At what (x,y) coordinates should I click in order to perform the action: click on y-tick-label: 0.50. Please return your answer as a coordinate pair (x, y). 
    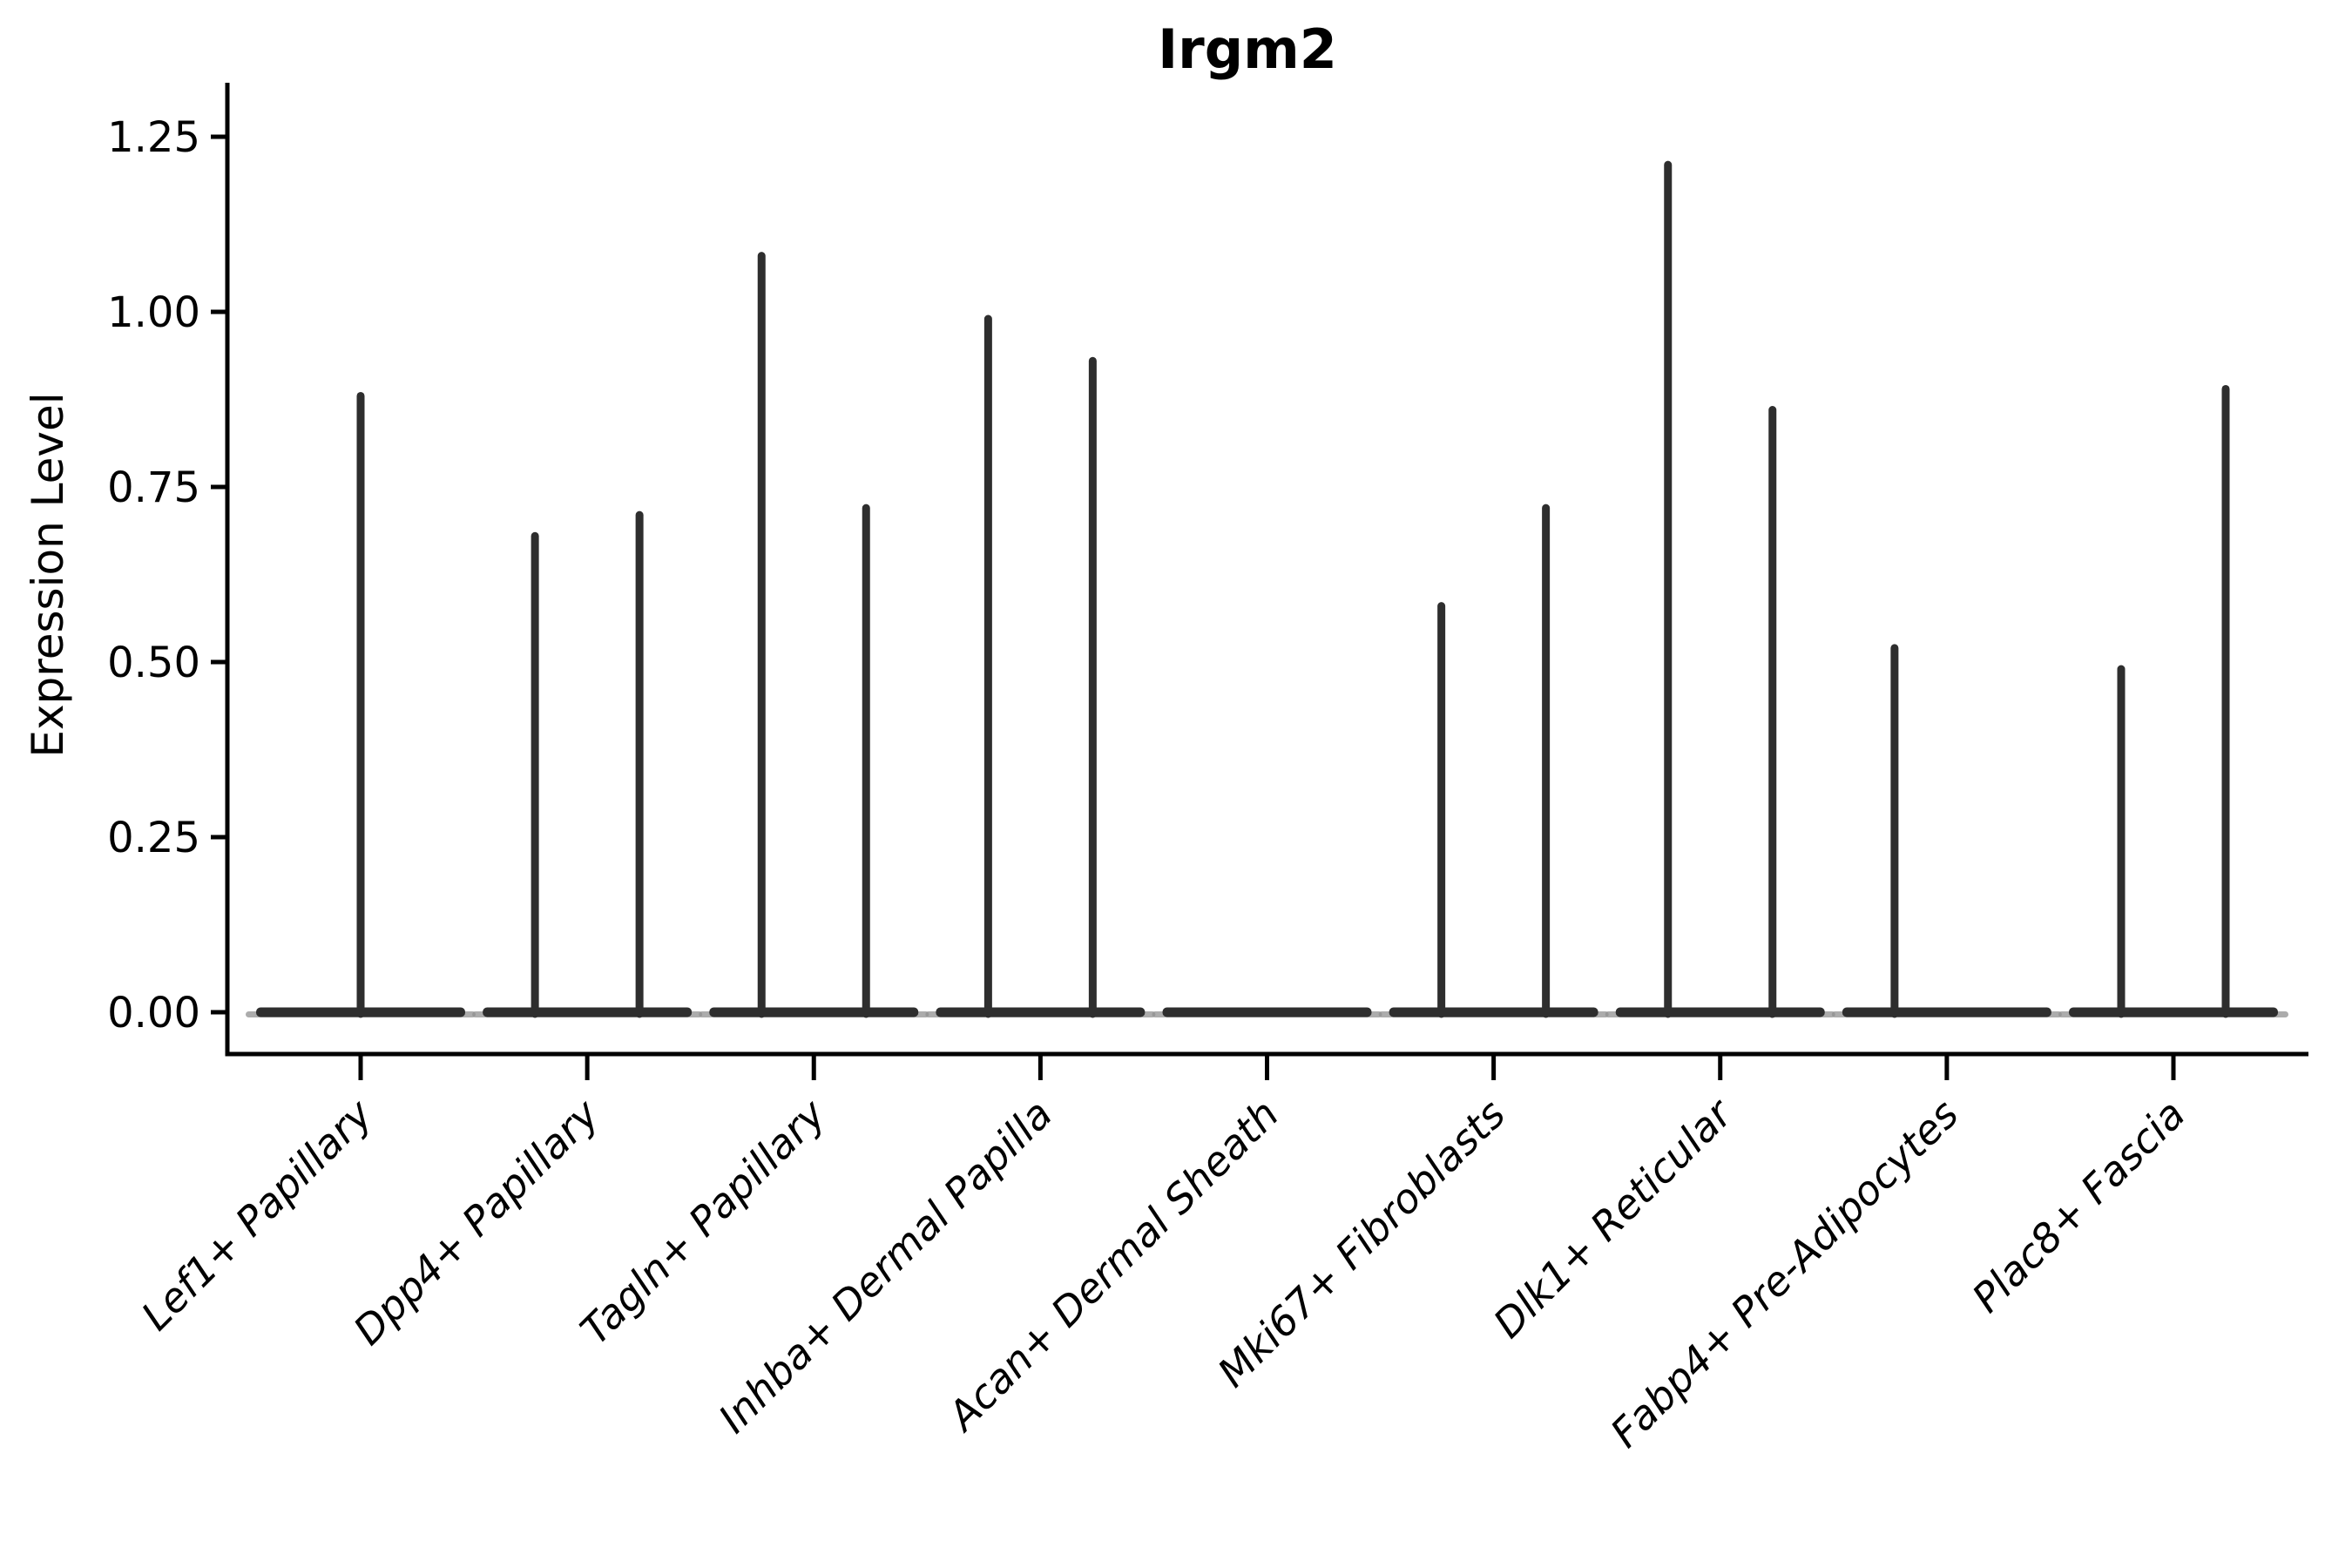
    Looking at the image, I should click on (153, 663).